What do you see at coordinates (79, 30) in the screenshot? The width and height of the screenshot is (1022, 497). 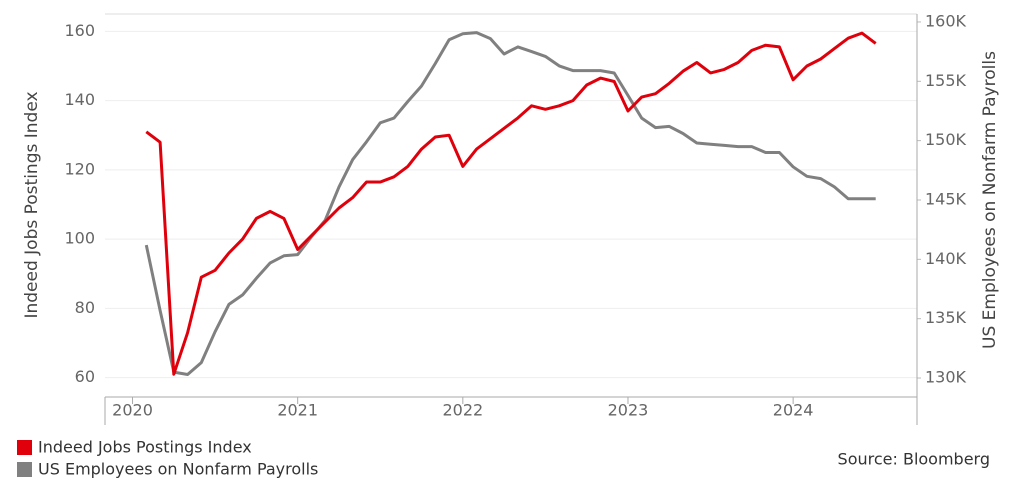 I see `y-tick-label: 160` at bounding box center [79, 30].